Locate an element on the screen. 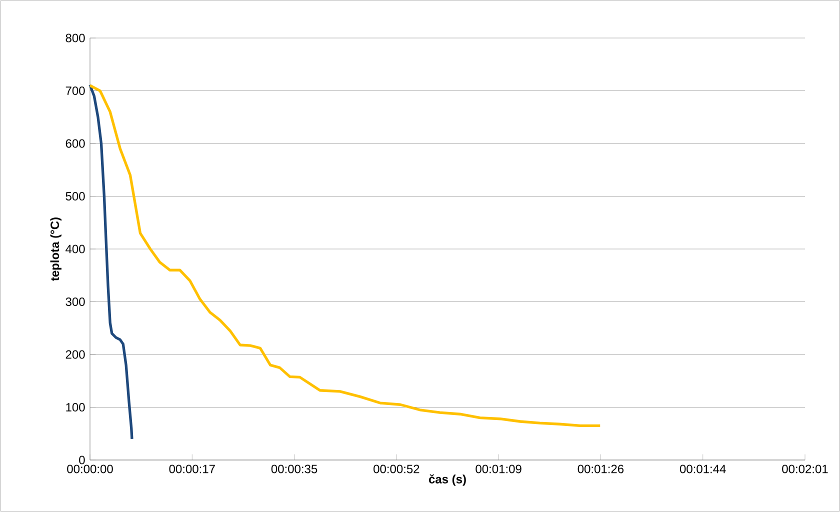 This screenshot has height=512, width=840. y-axis-title: teplota (°C) is located at coordinates (56, 249).